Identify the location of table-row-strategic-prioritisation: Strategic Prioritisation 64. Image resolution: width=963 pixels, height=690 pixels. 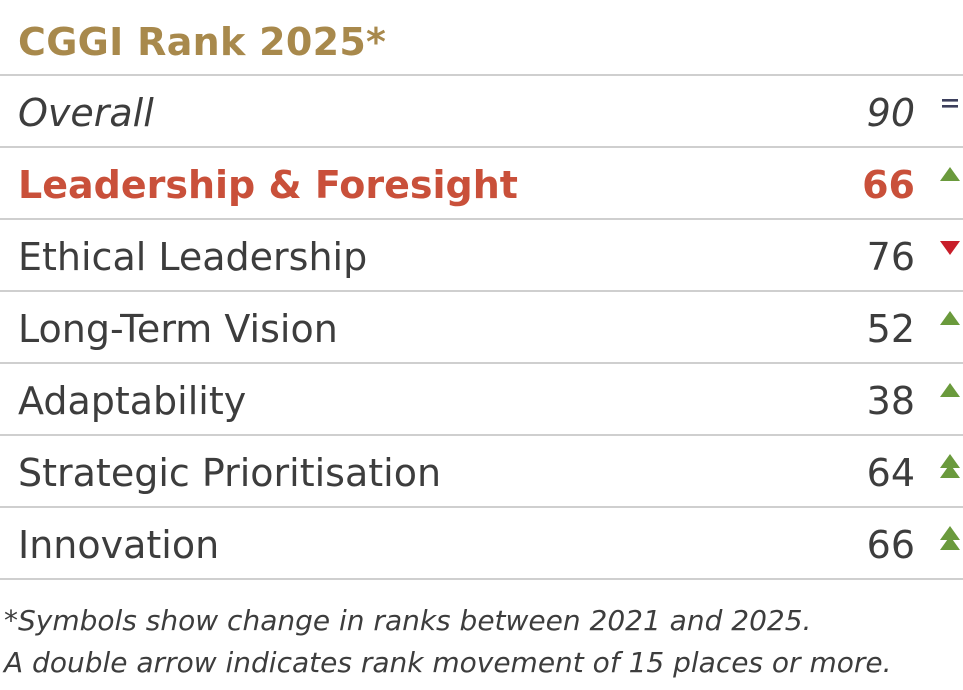
(481, 470).